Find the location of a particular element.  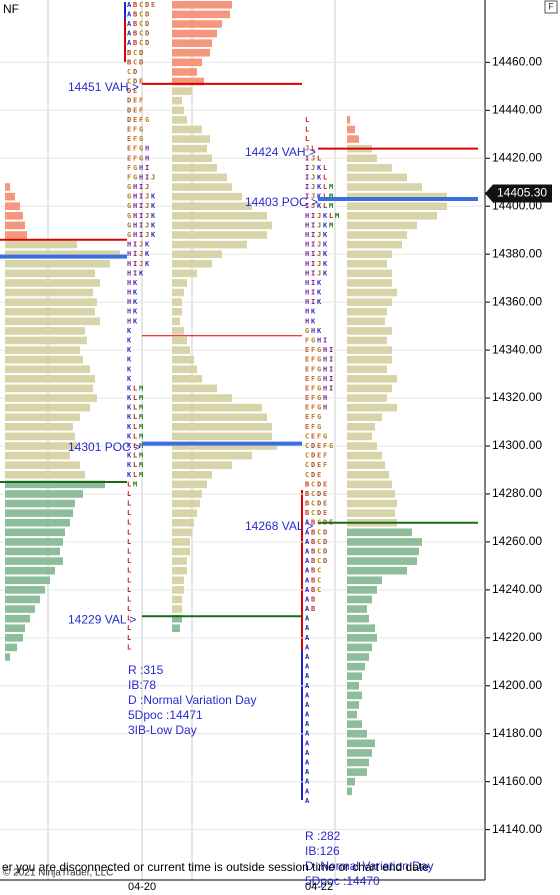

menu-button is located at coordinates (551, 7).